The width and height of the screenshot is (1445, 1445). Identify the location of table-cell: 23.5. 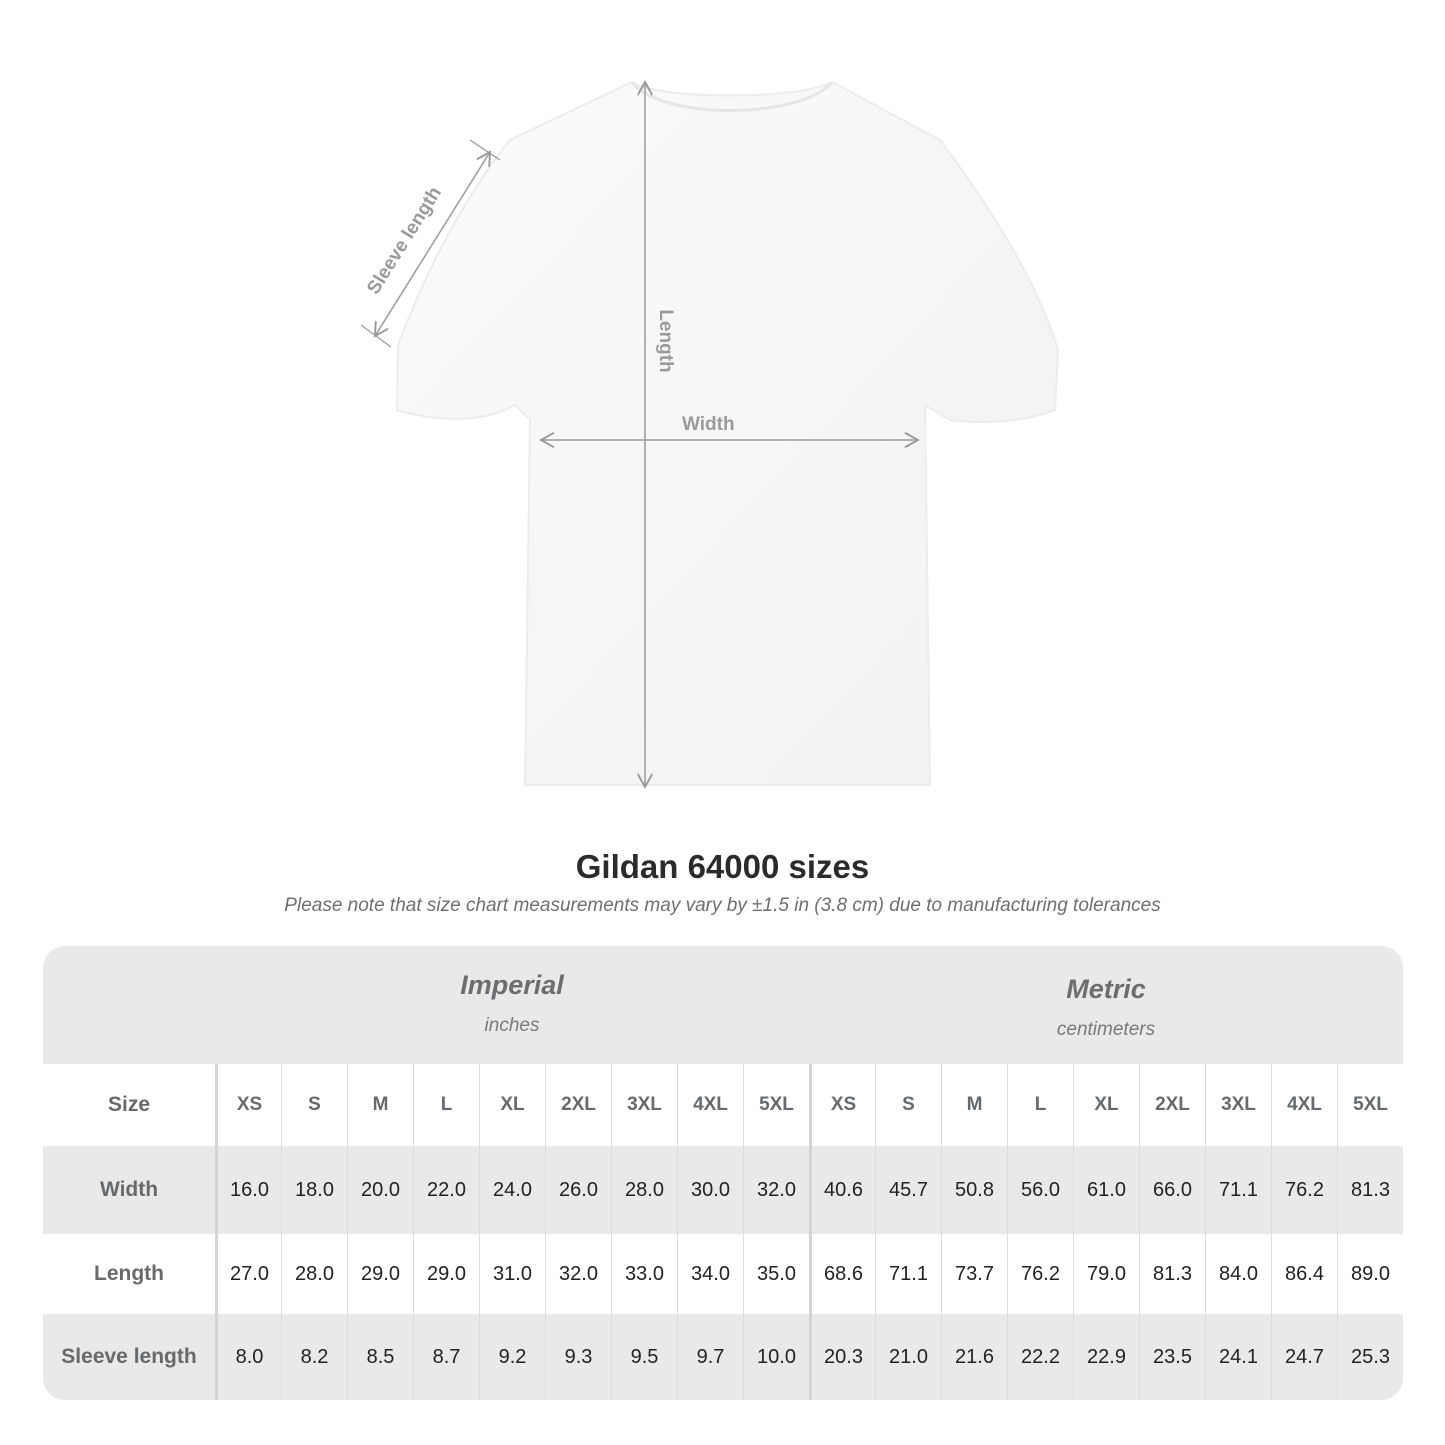
(1172, 1357).